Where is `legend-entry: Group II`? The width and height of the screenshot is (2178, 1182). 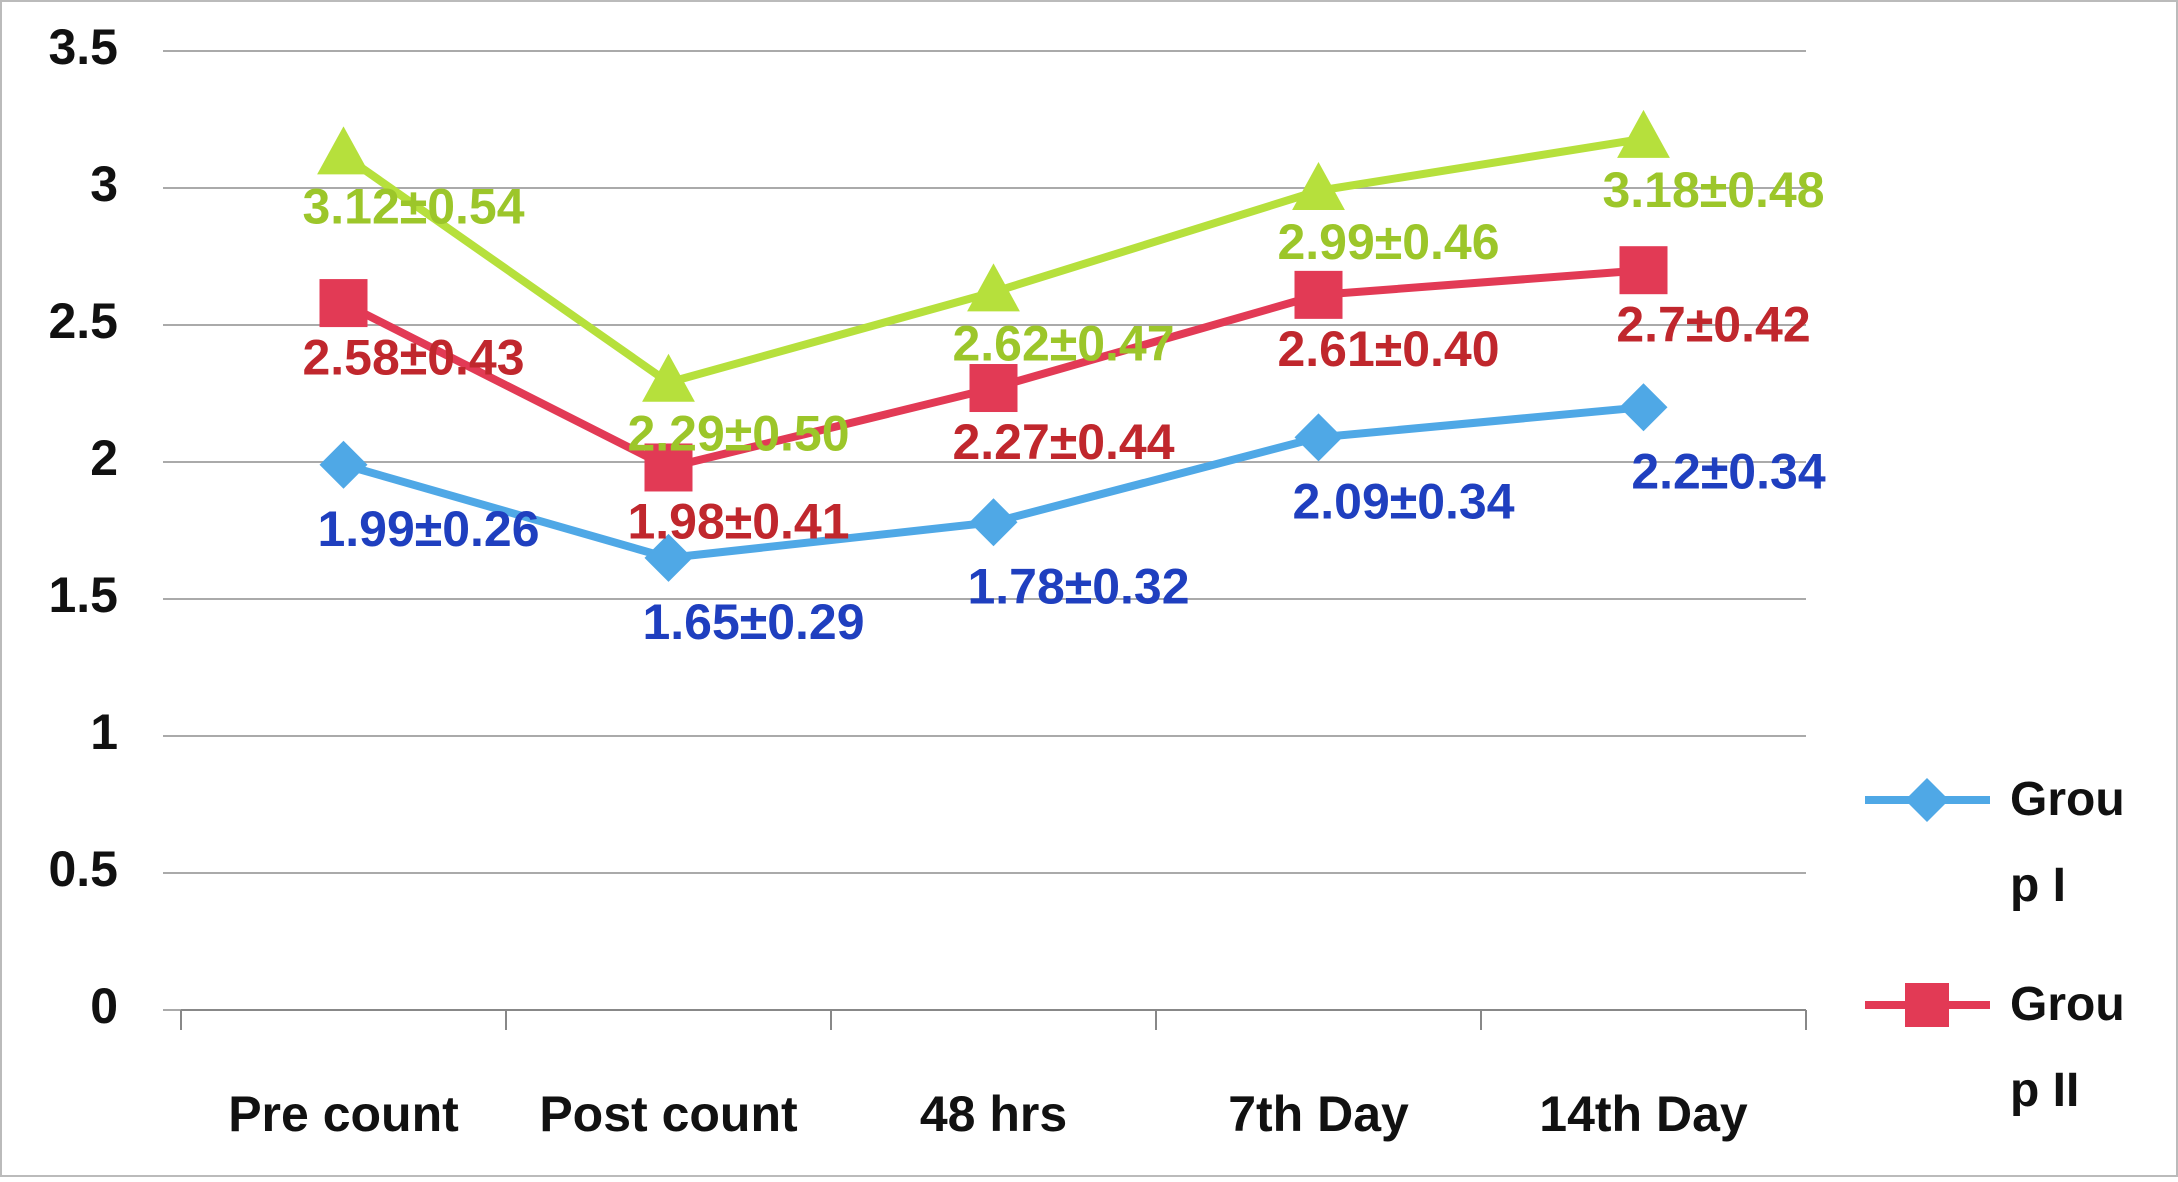
legend-entry: Group II is located at coordinates (2067, 1047).